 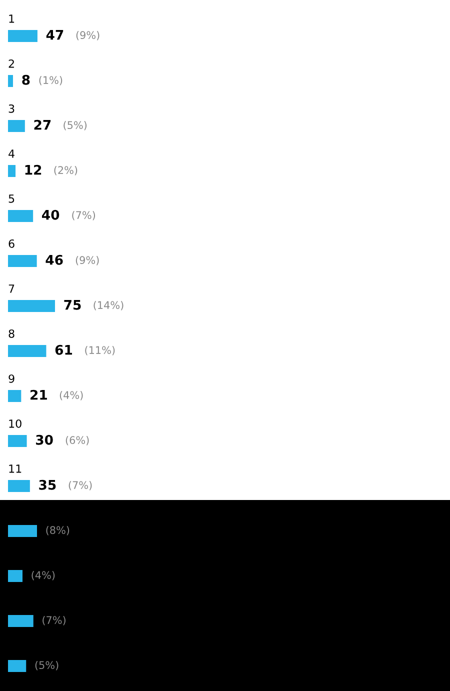 I want to click on data-label: 46 (9%), so click(x=72, y=260).